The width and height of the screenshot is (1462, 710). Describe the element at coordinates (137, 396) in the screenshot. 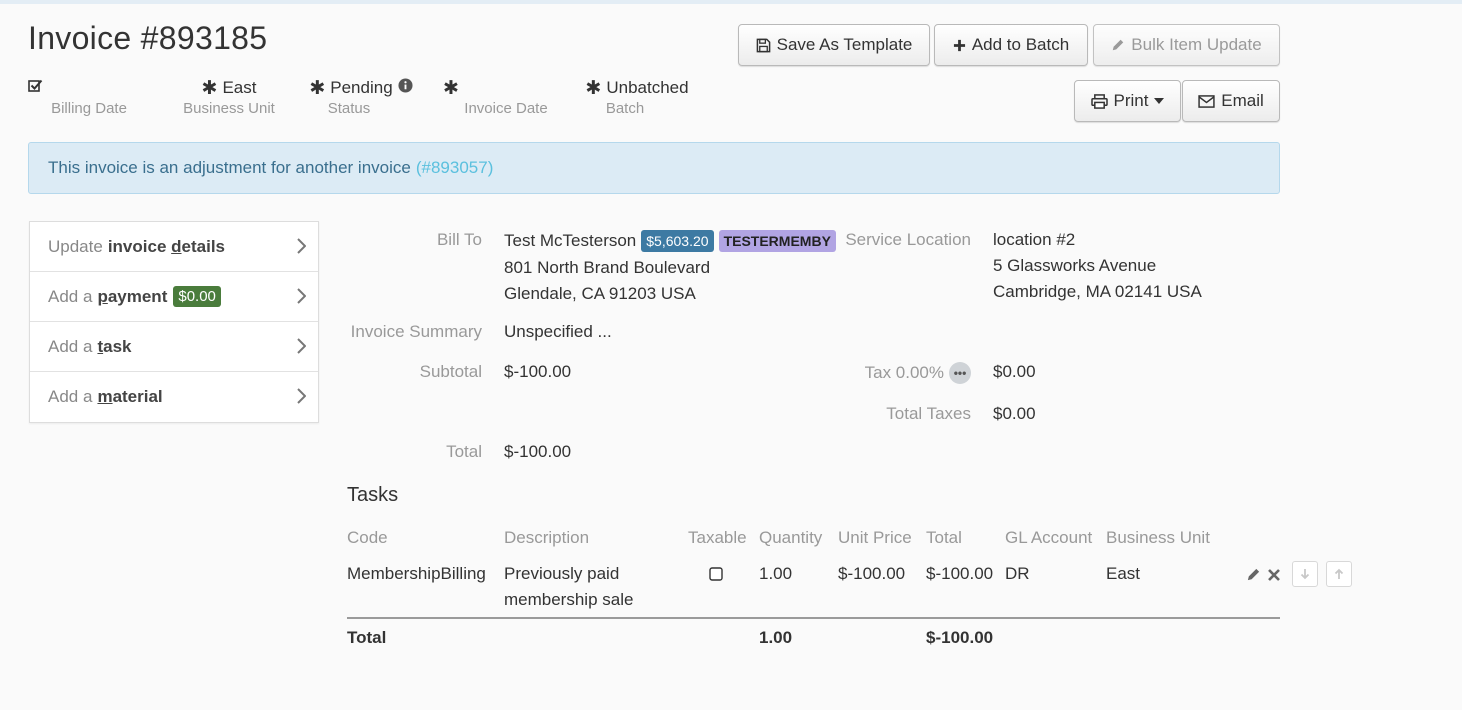

I see `menu-item-bold-post: aterial` at that location.